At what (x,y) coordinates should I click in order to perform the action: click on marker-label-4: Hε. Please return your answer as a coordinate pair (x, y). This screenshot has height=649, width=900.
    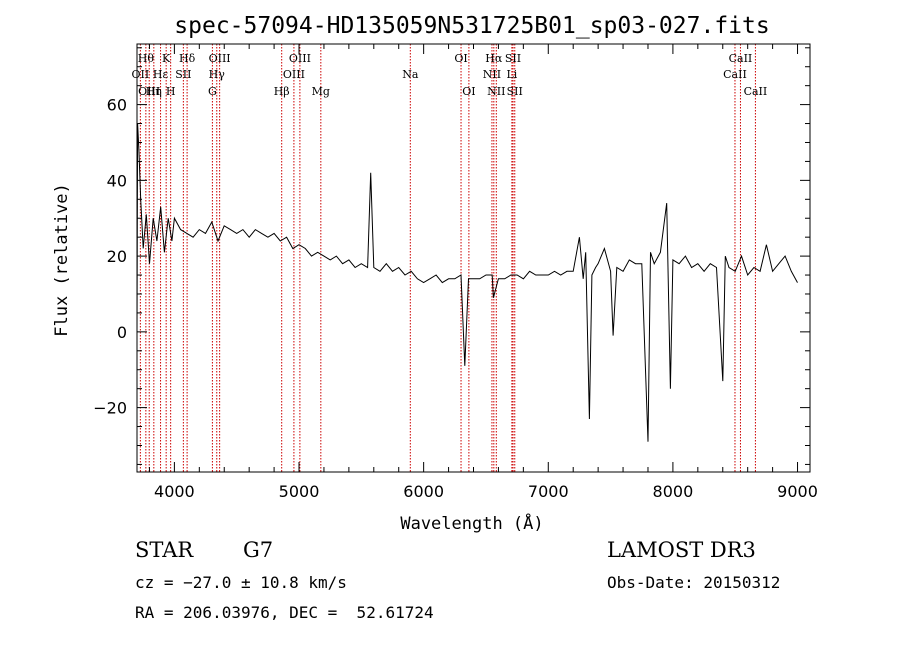
    Looking at the image, I should click on (161, 74).